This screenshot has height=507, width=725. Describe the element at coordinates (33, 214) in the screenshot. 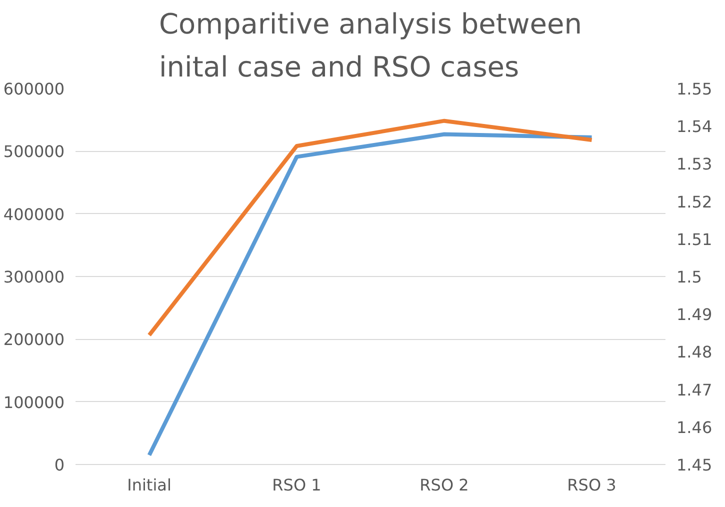

I see `y-tick-label: 400000` at that location.